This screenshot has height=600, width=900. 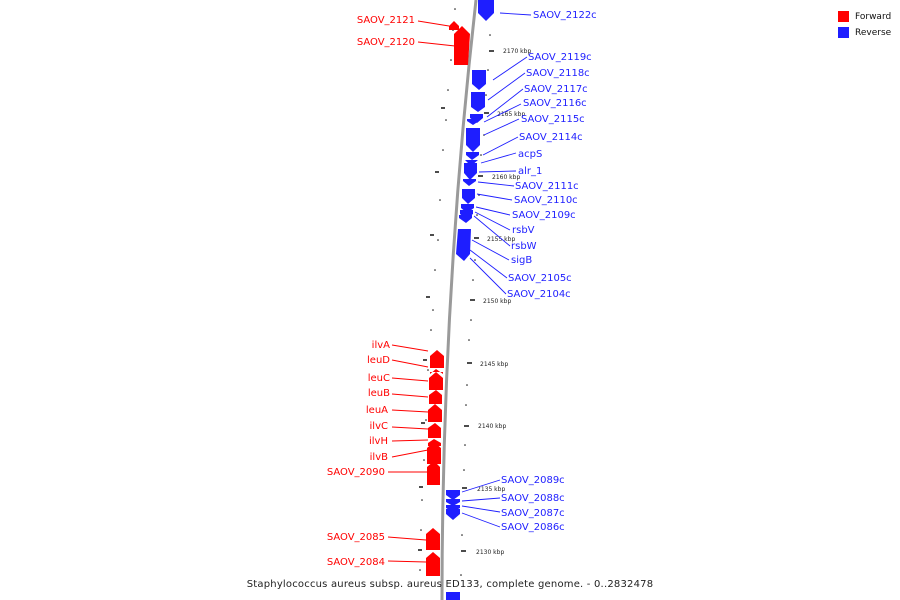 What do you see at coordinates (436, 371) in the screenshot?
I see `gene-arrow-leud` at bounding box center [436, 371].